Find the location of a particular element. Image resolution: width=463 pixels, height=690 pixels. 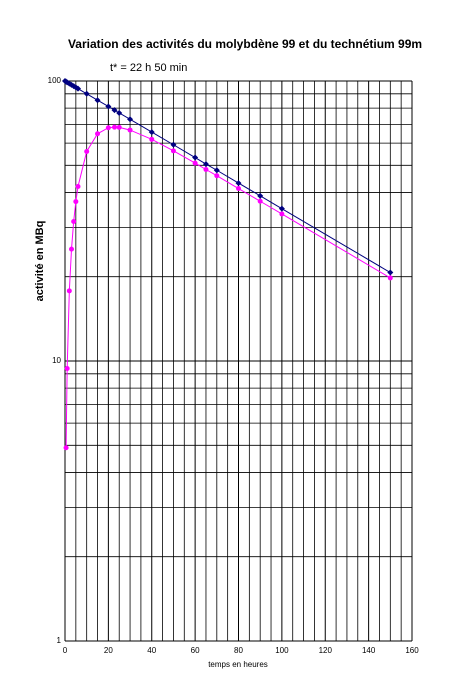

x-tick-label: 0 is located at coordinates (65, 650).